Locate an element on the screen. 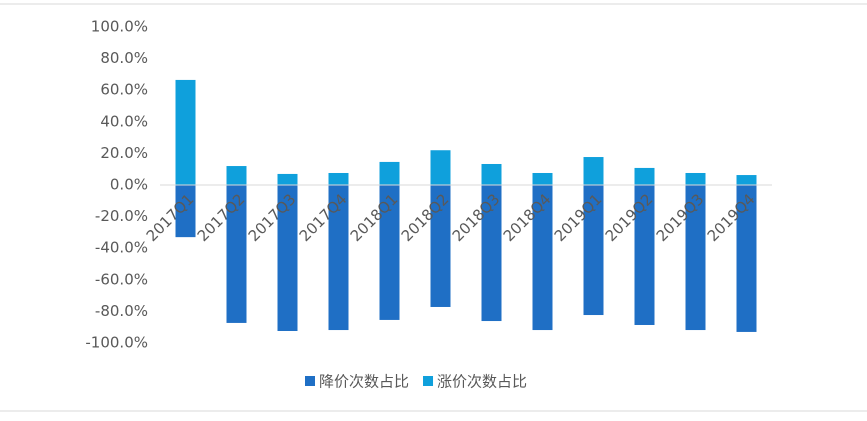  y-tick-label: 20.0% is located at coordinates (124, 153).